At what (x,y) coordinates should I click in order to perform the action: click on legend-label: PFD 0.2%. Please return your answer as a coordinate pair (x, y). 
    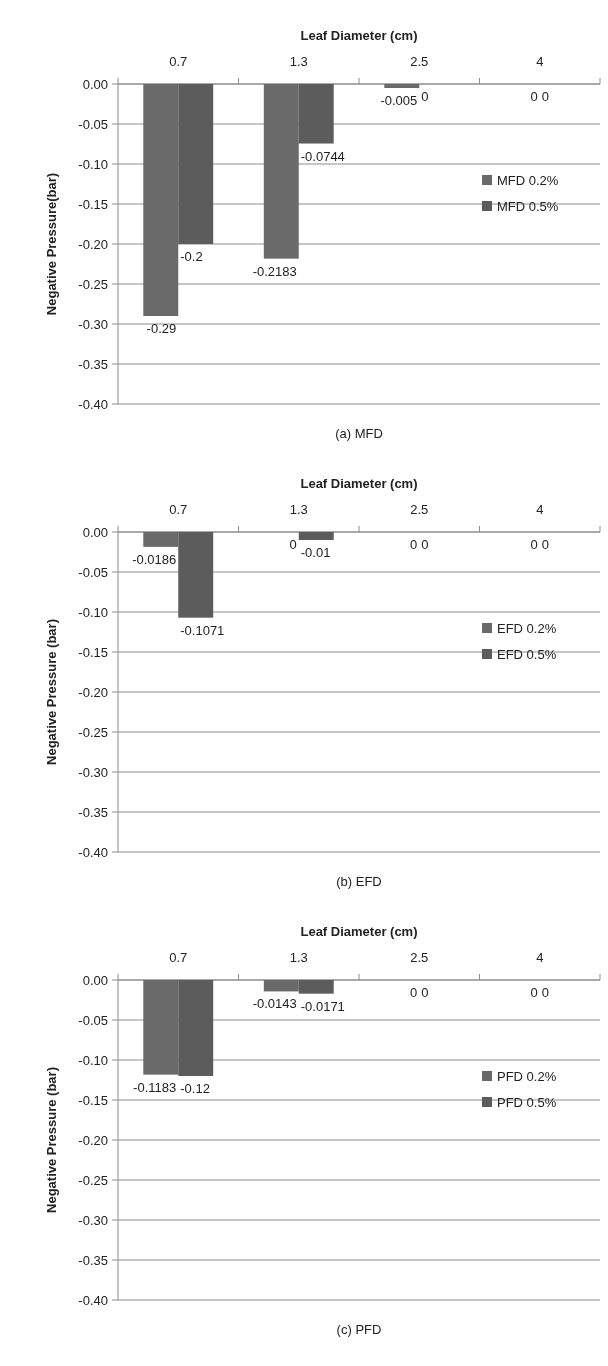
    Looking at the image, I should click on (527, 1076).